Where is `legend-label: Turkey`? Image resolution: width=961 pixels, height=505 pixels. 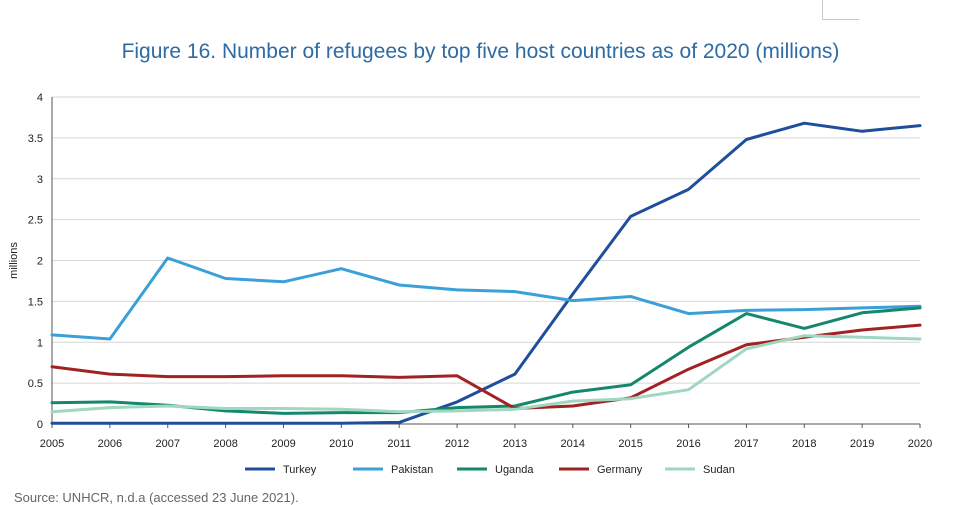
legend-label: Turkey is located at coordinates (300, 470).